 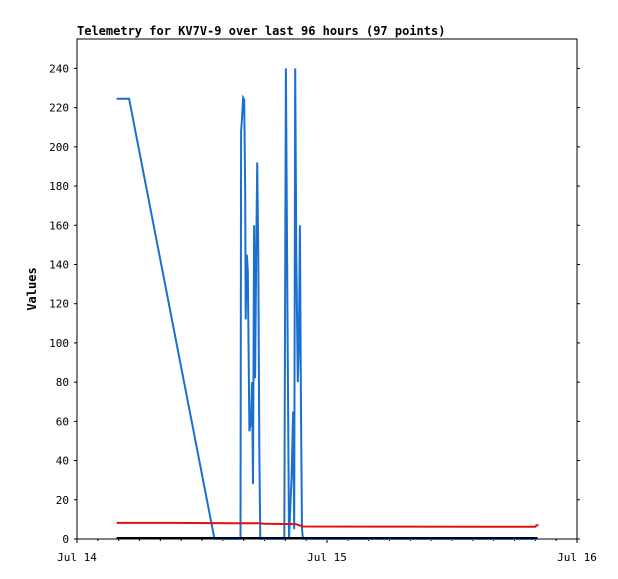 What do you see at coordinates (327, 557) in the screenshot?
I see `x-tick-label: Jul 15` at bounding box center [327, 557].